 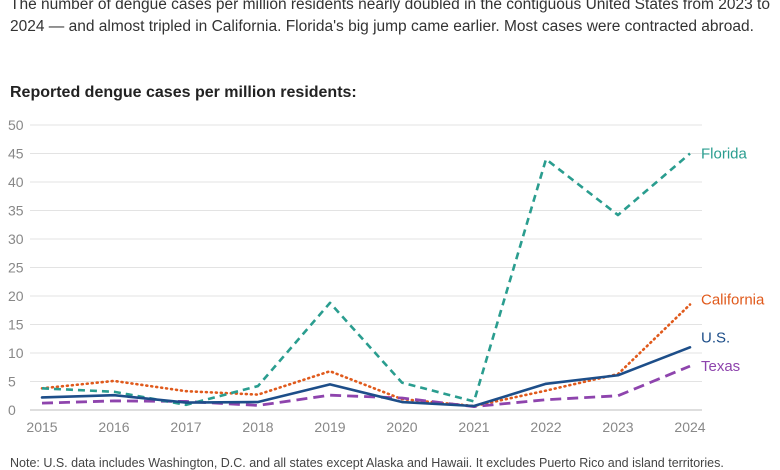 I want to click on x-tick-label: 2018, so click(x=257, y=427).